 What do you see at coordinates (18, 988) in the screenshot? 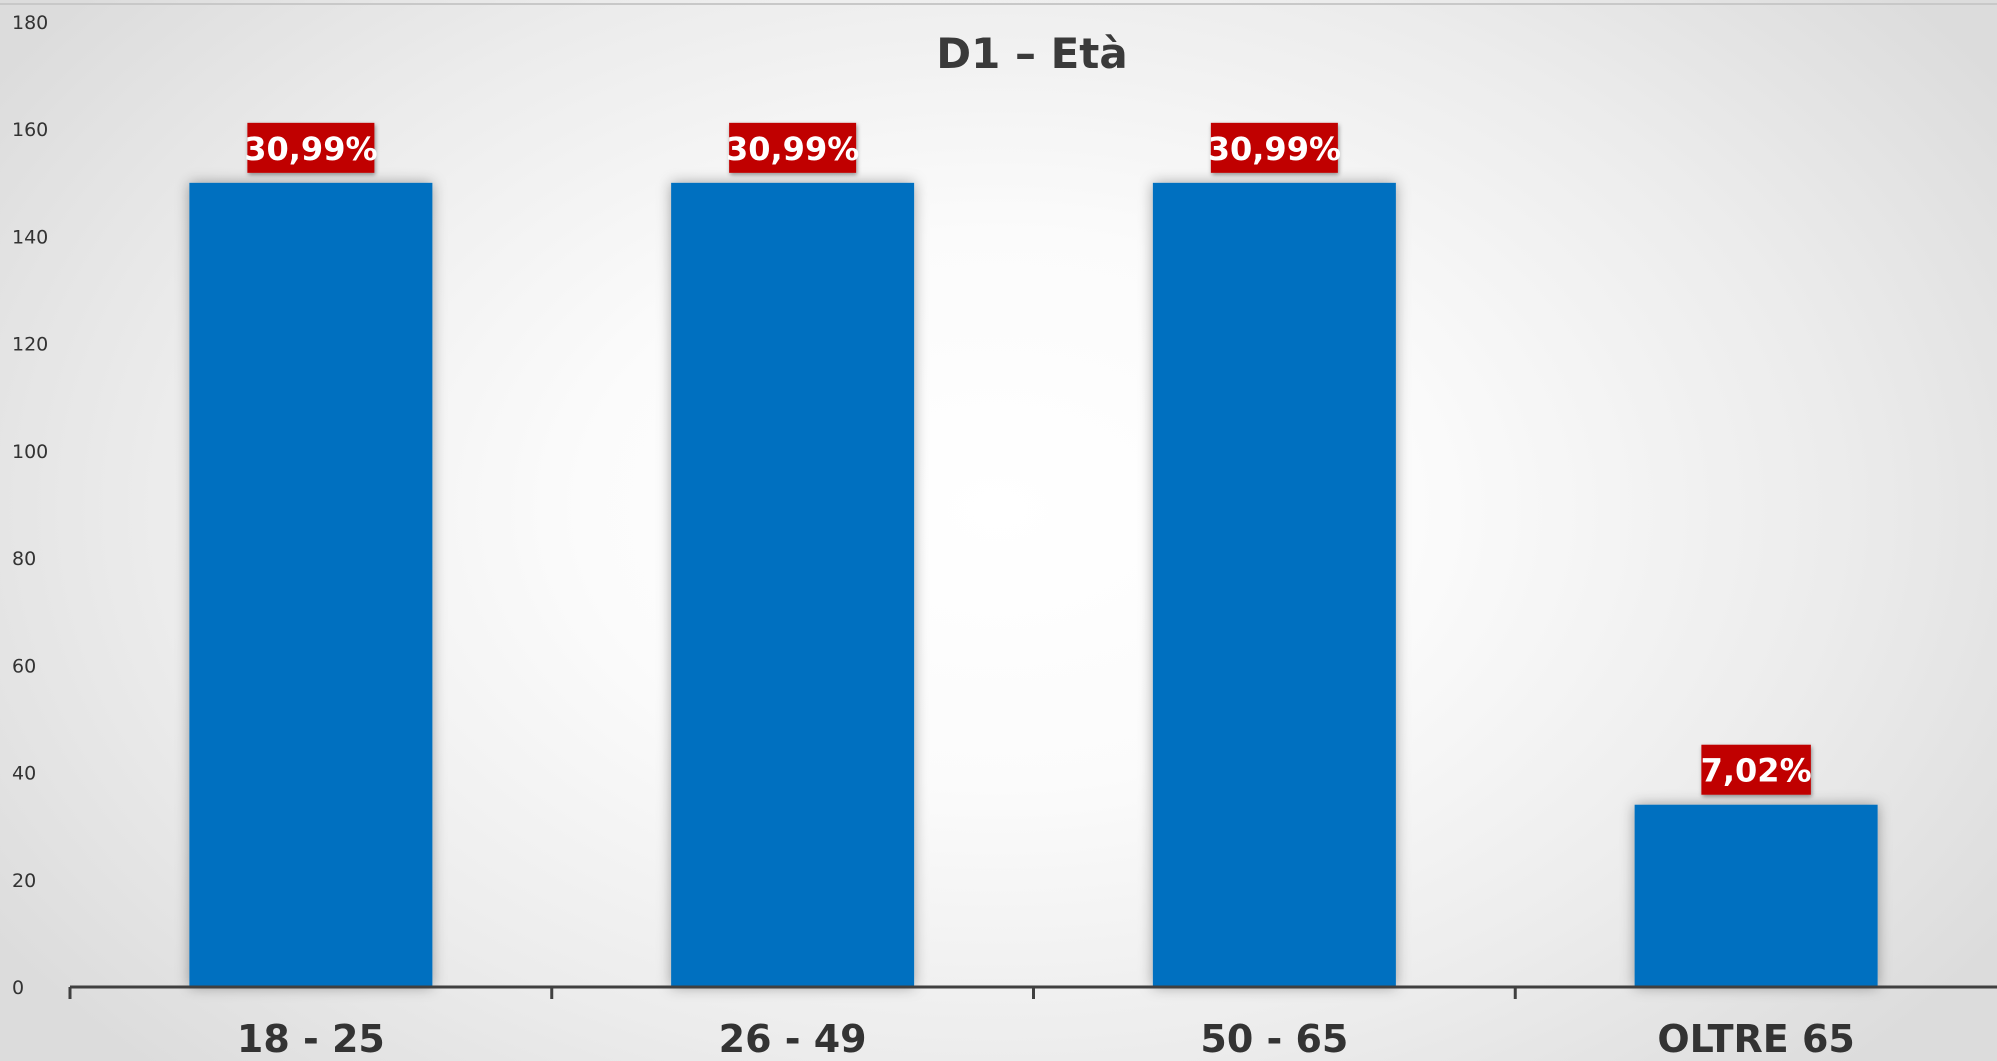
I see `y-tick-label: 0` at bounding box center [18, 988].